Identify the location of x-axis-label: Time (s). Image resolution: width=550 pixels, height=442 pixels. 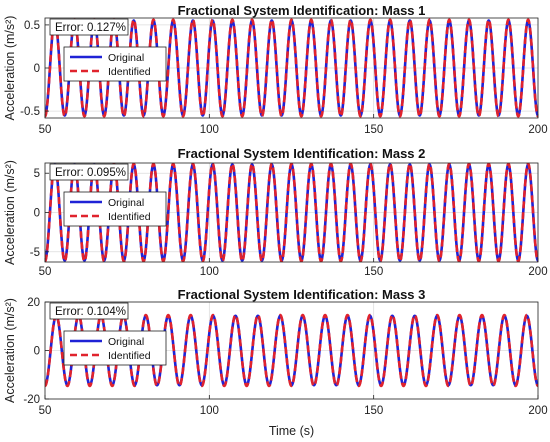
(291, 431).